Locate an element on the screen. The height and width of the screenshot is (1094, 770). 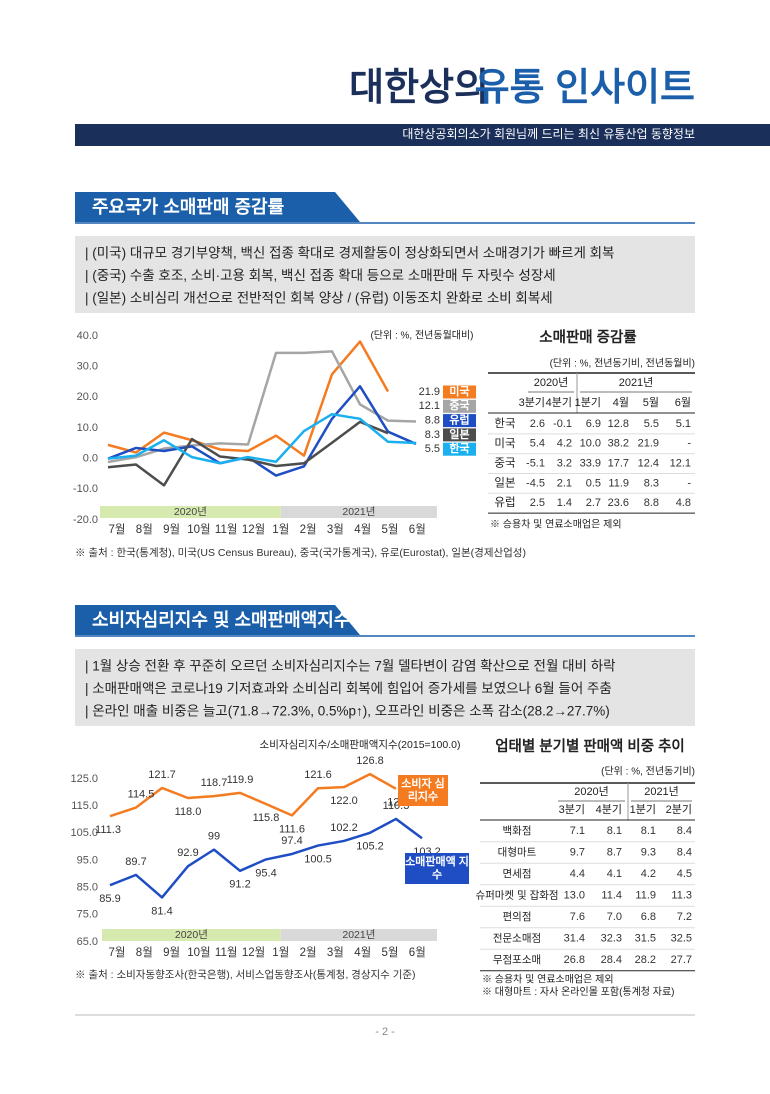
legend-label: 중국 is located at coordinates (459, 405).